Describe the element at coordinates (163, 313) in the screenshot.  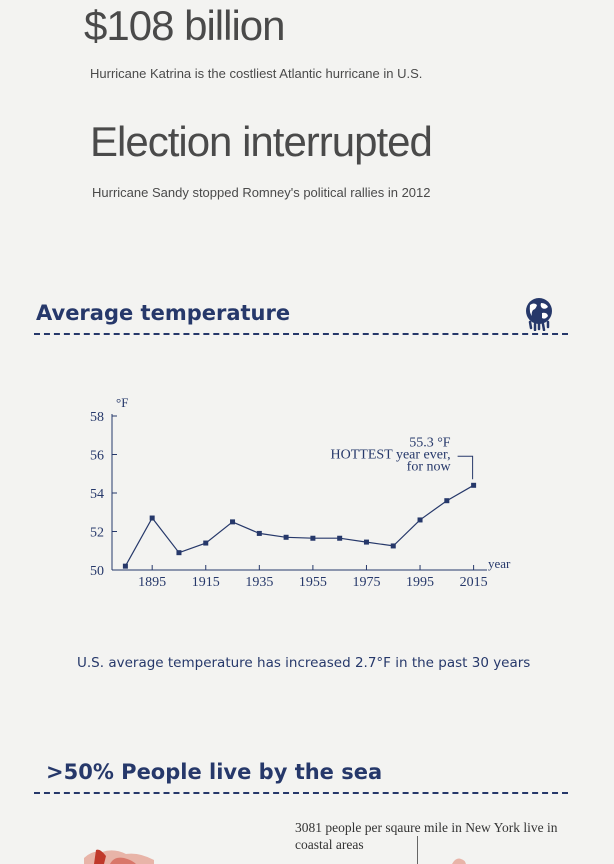
I see `temperature-section-title: Average temperature` at that location.